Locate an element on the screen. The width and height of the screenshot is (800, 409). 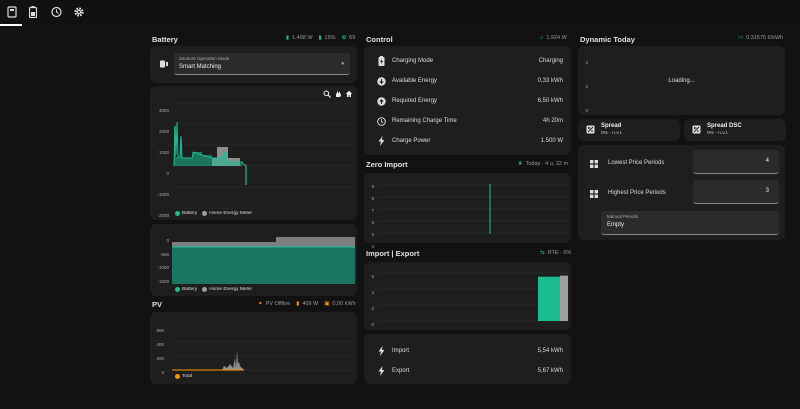
available-energy-row: Available Energy 0,33 kWh is located at coordinates (467, 81).